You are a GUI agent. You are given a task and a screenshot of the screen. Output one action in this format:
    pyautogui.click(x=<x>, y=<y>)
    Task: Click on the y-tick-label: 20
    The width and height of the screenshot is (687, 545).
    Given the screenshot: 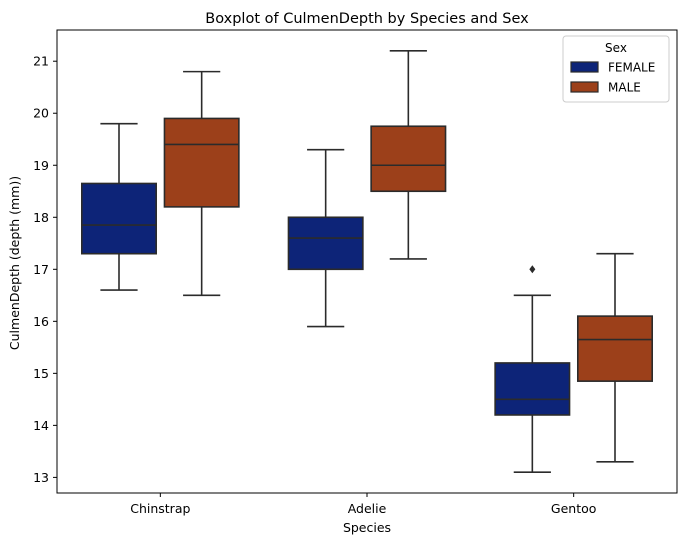 What is the action you would take?
    pyautogui.click(x=41, y=113)
    